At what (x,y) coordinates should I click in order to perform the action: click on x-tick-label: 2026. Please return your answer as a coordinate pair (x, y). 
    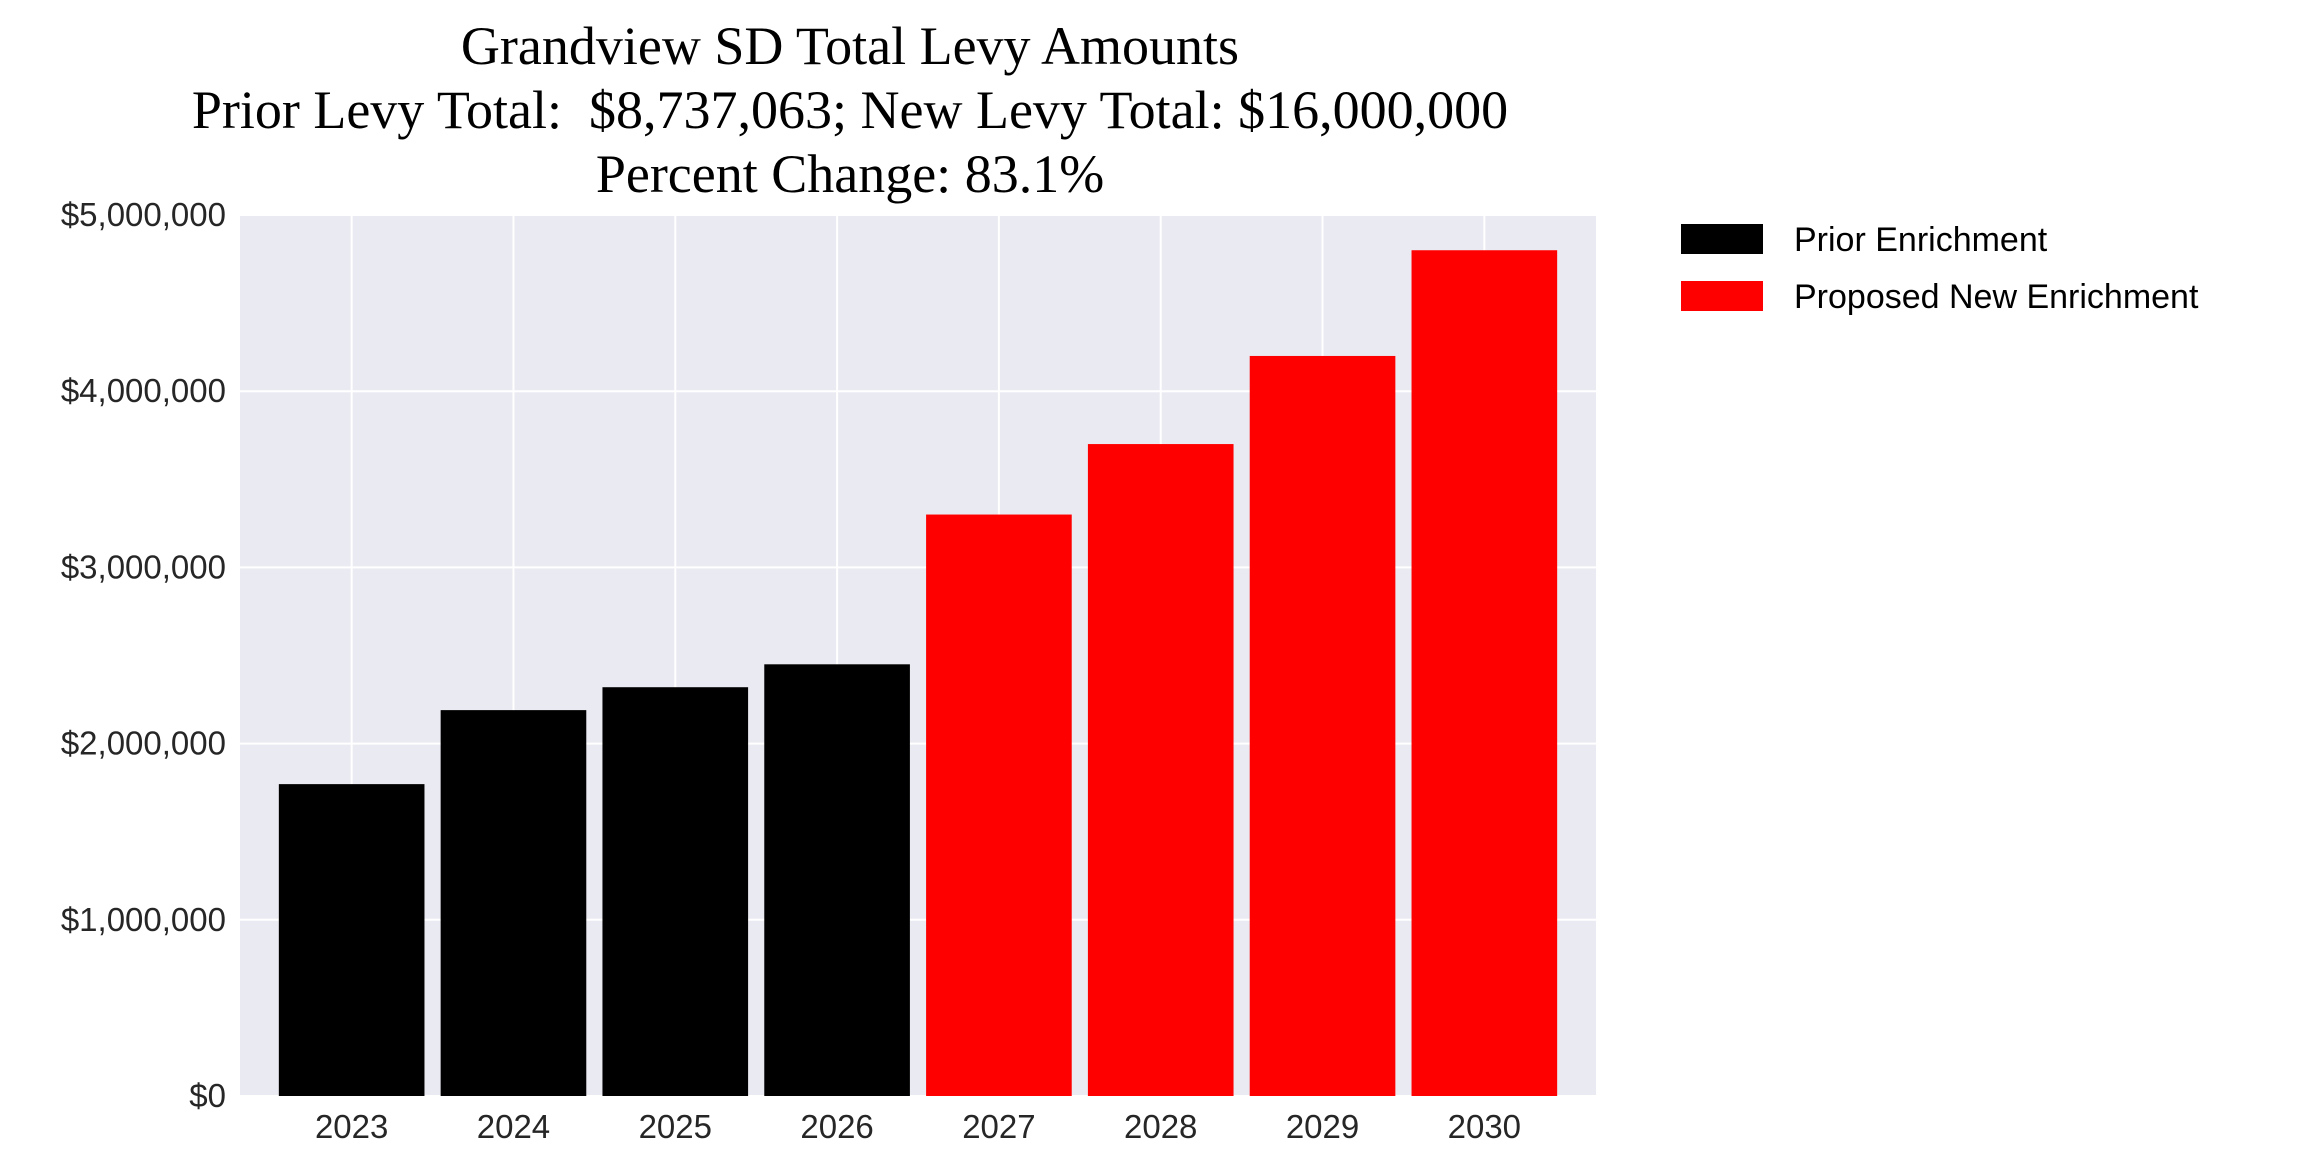
    Looking at the image, I should click on (836, 1126).